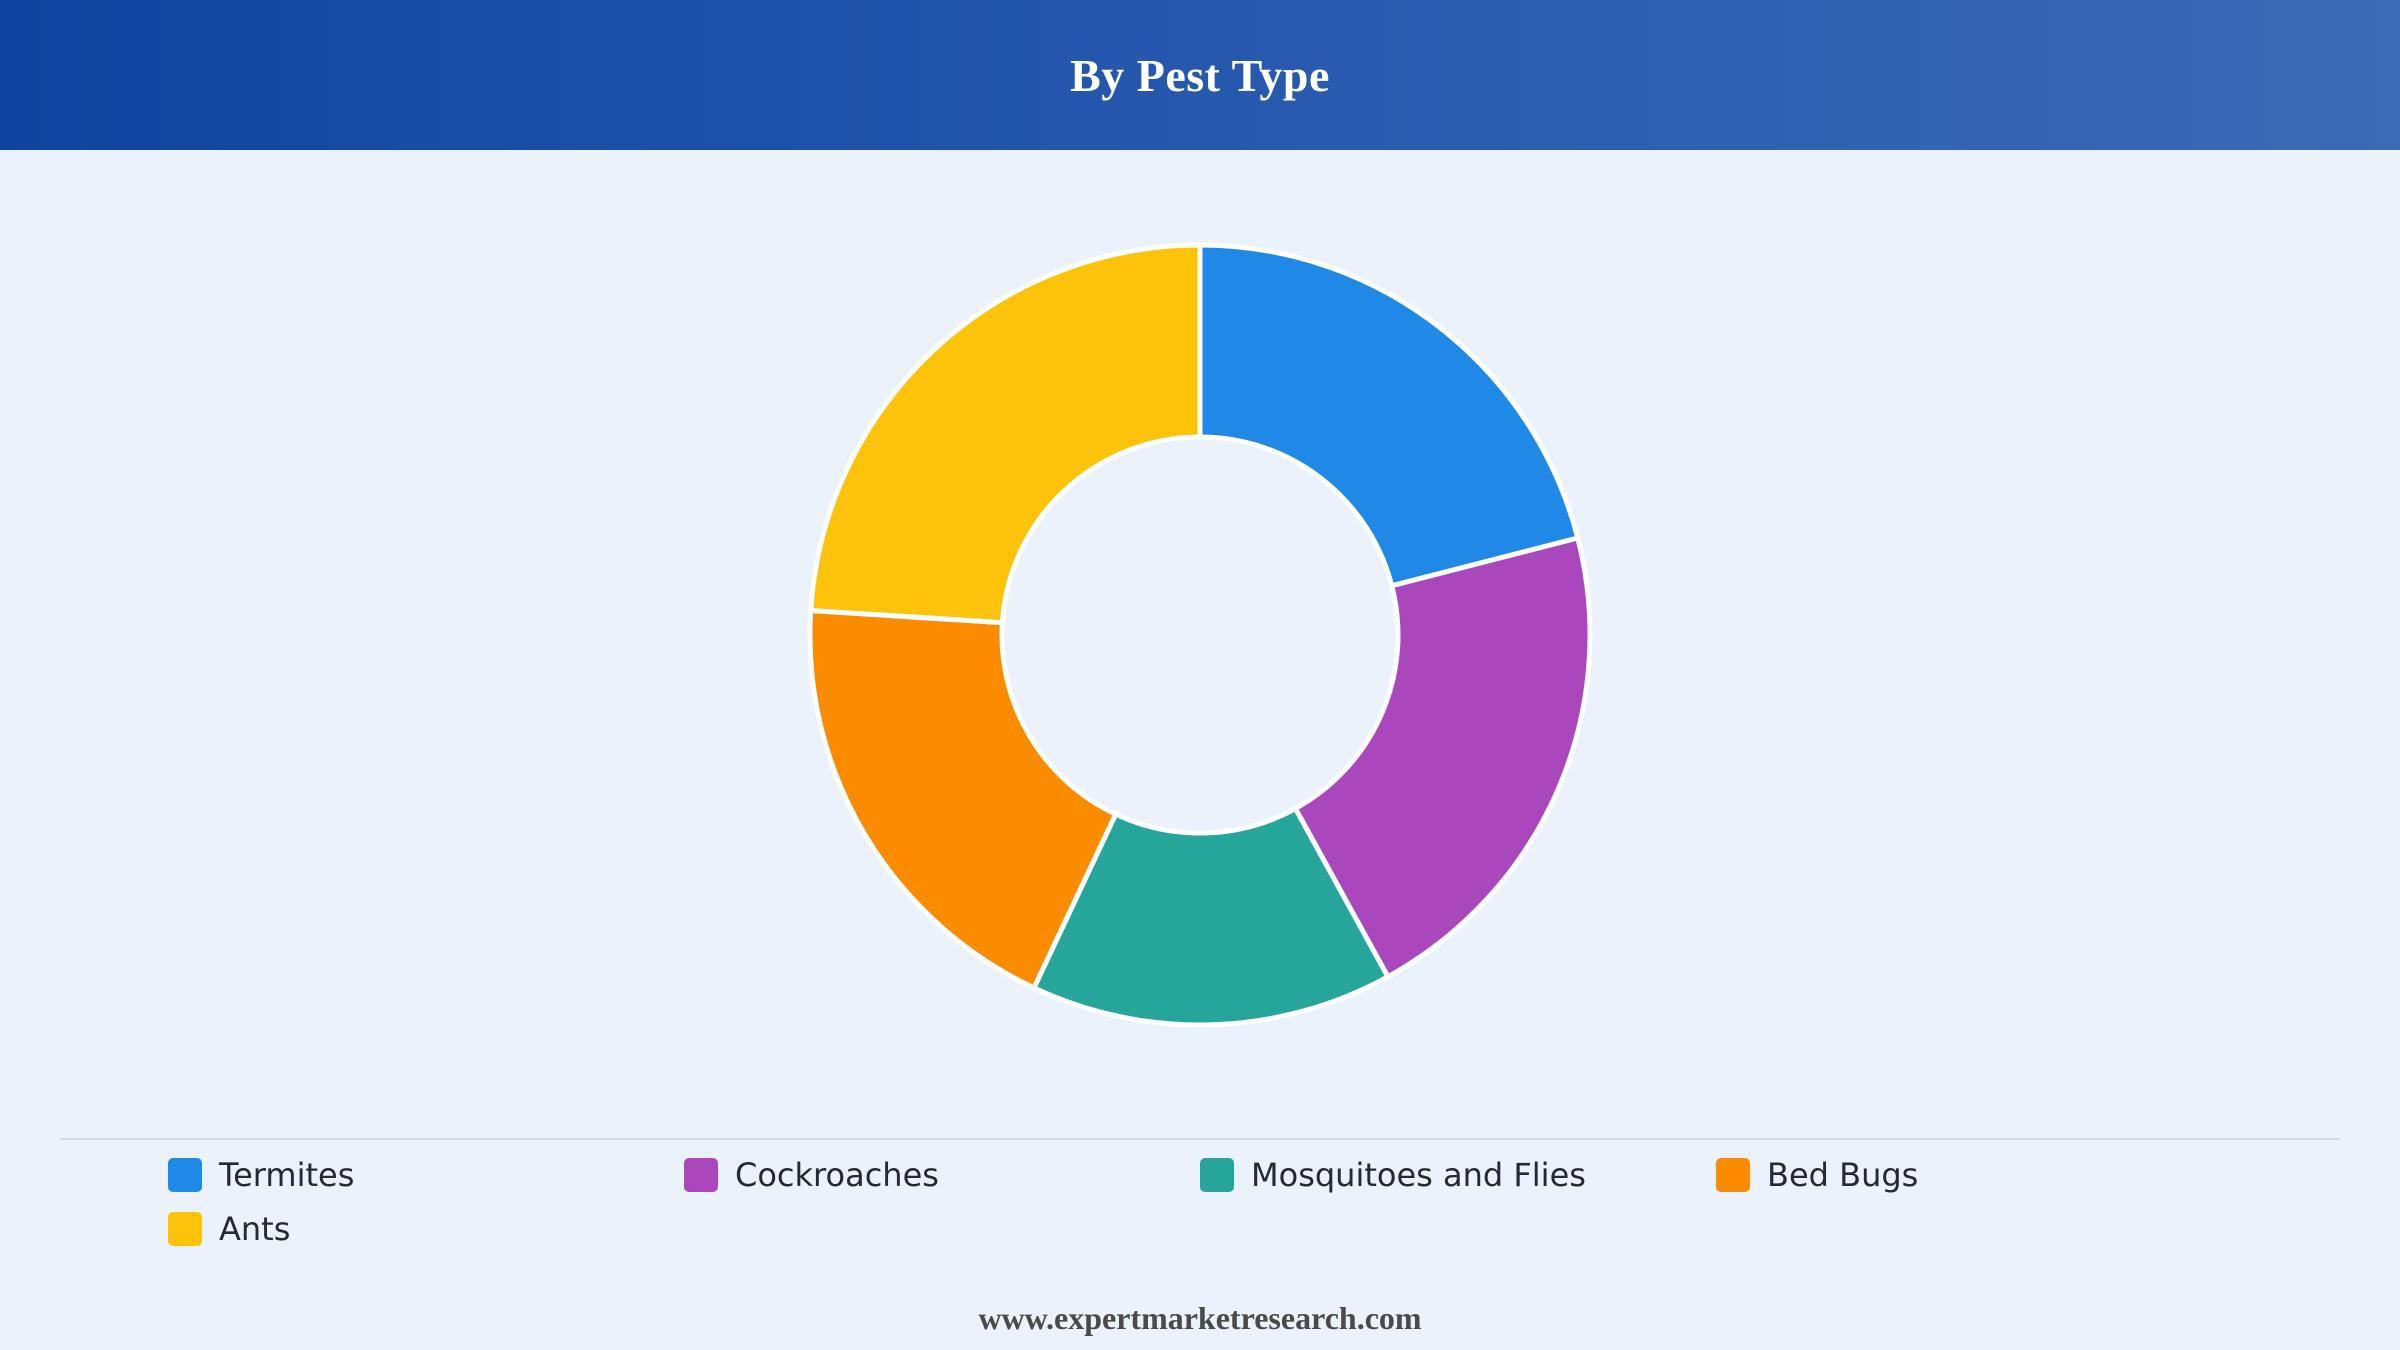 This screenshot has width=2400, height=1350. What do you see at coordinates (426, 1229) in the screenshot?
I see `legend-item-ants: Ants` at bounding box center [426, 1229].